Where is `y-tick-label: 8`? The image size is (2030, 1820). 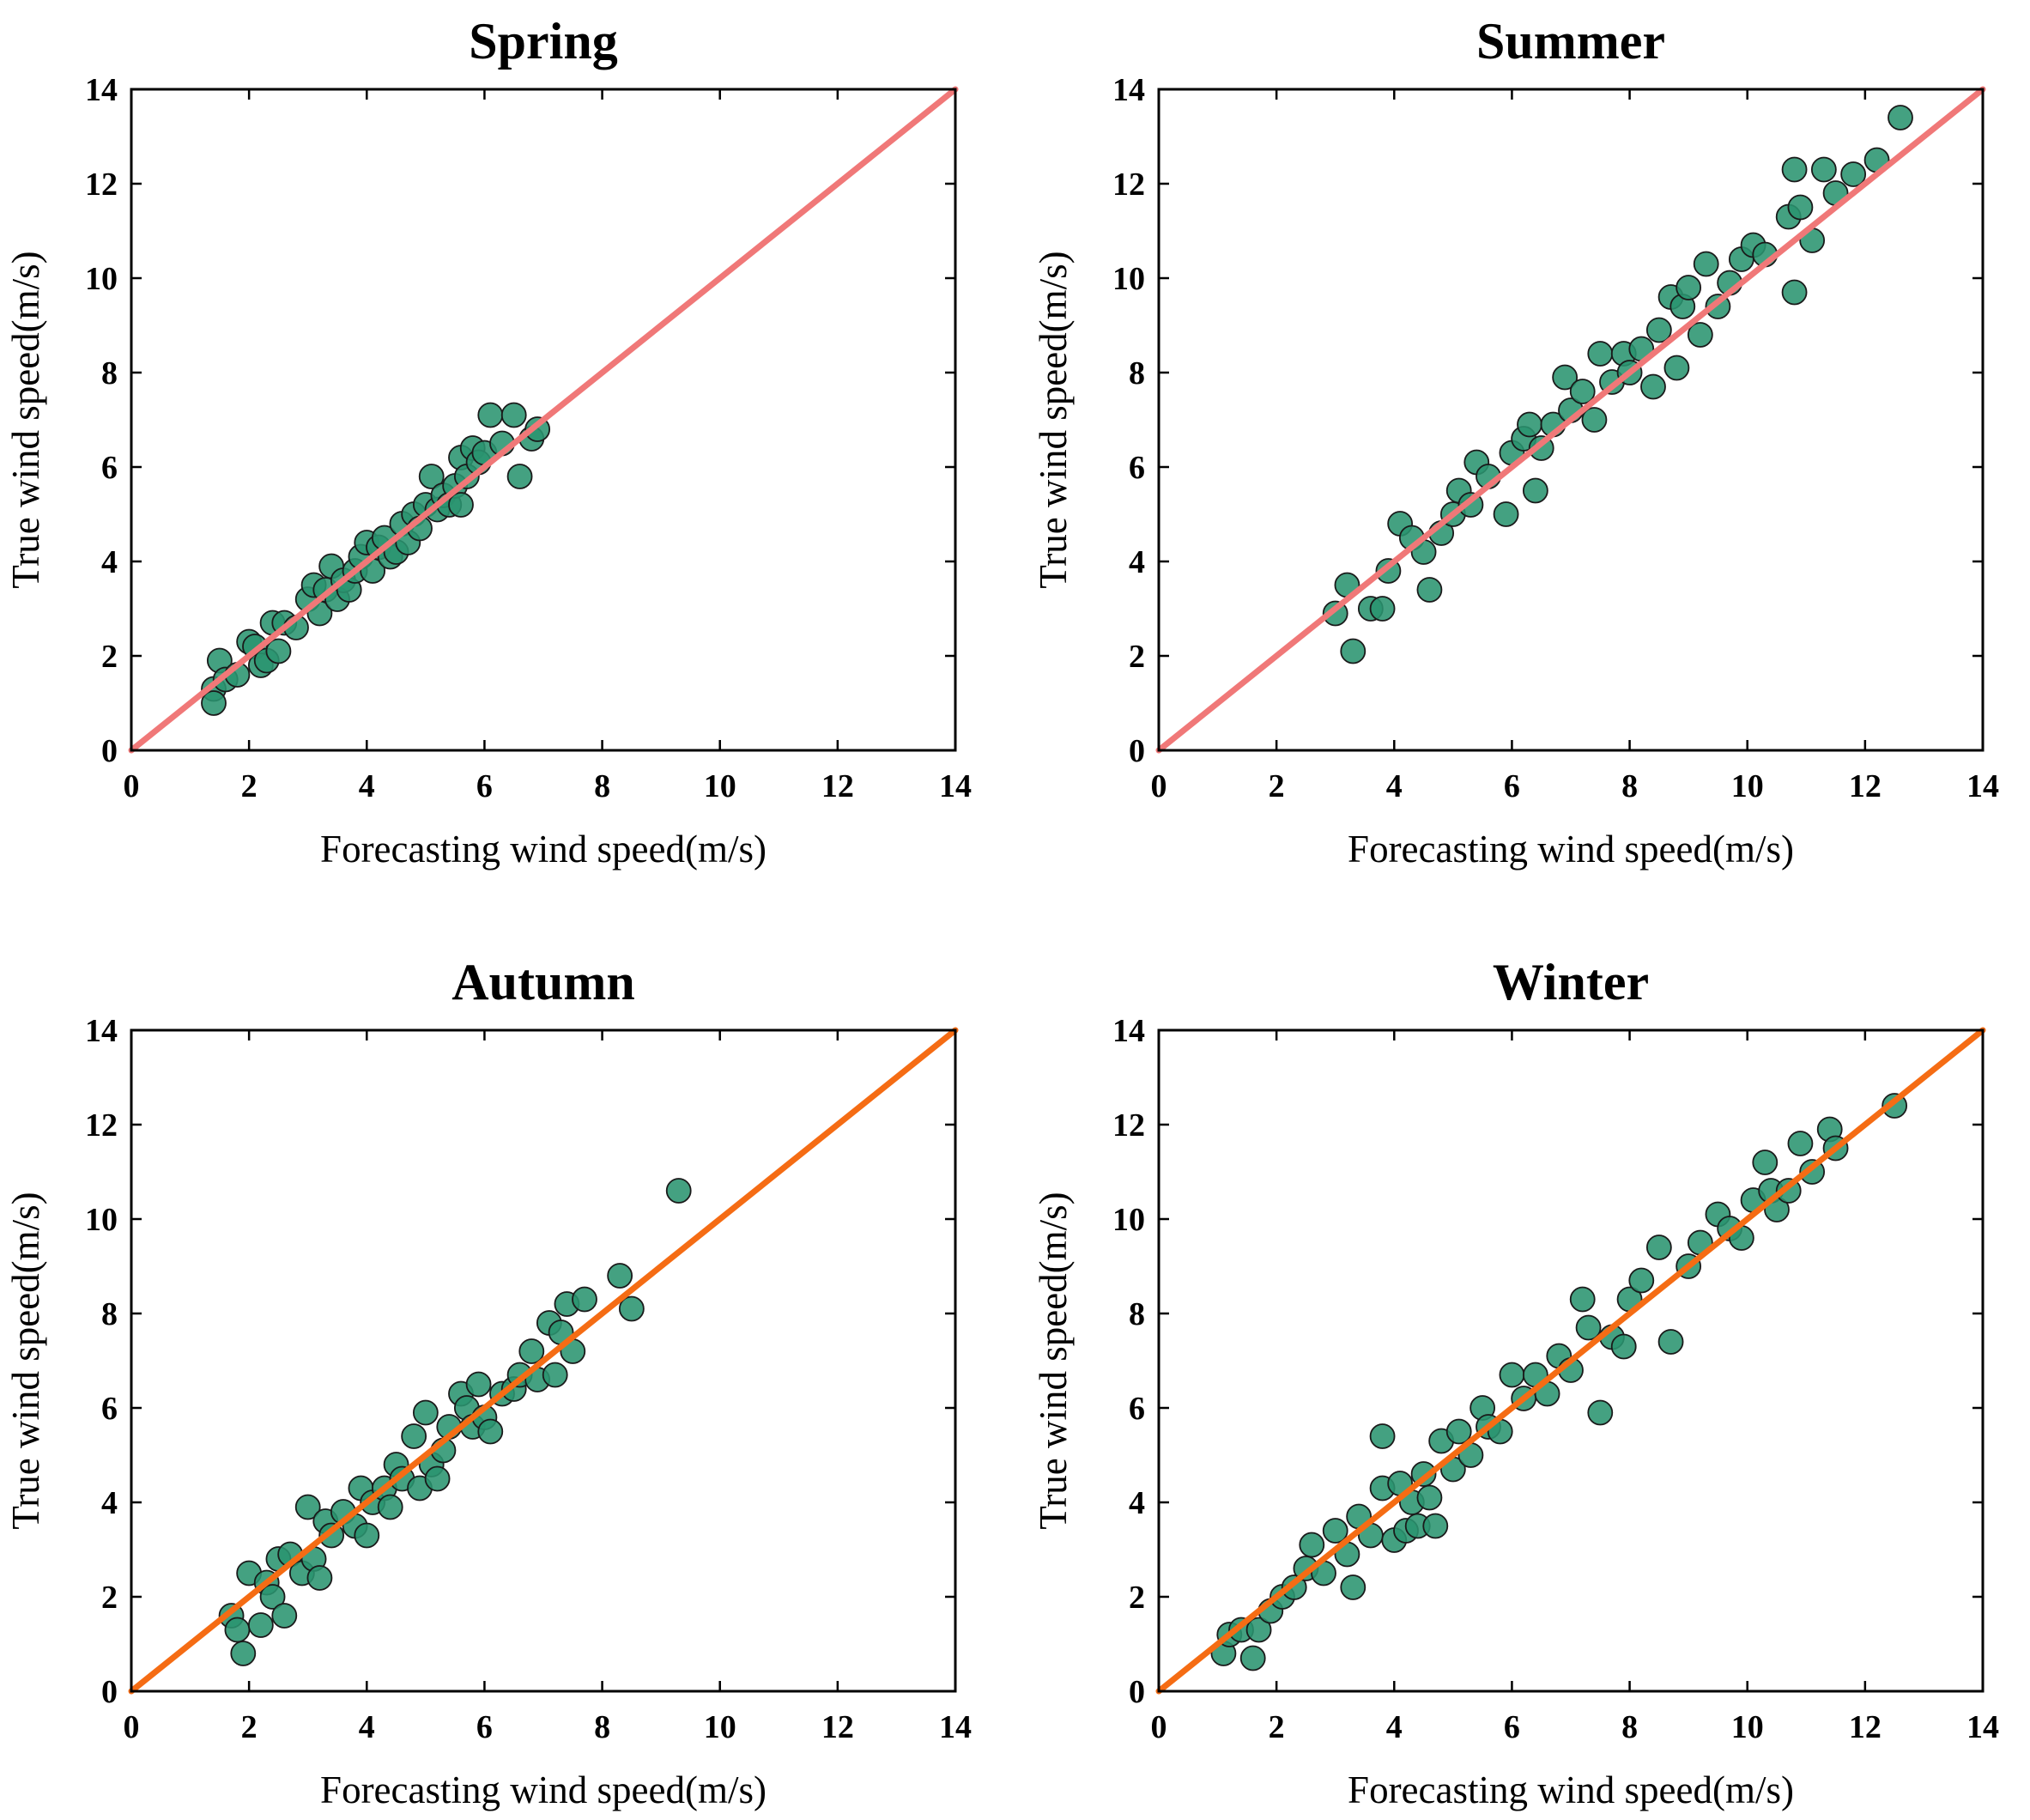 y-tick-label: 8 is located at coordinates (1137, 373).